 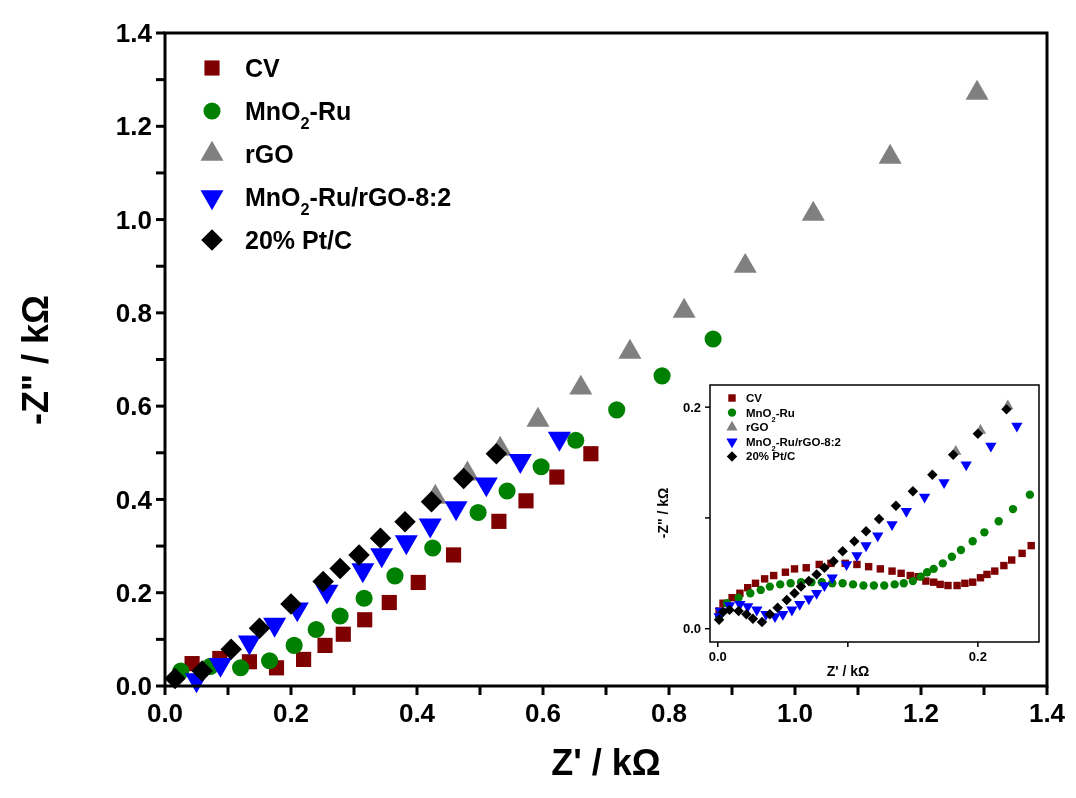 I want to click on y-tick-label: 0.8, so click(x=133, y=312).